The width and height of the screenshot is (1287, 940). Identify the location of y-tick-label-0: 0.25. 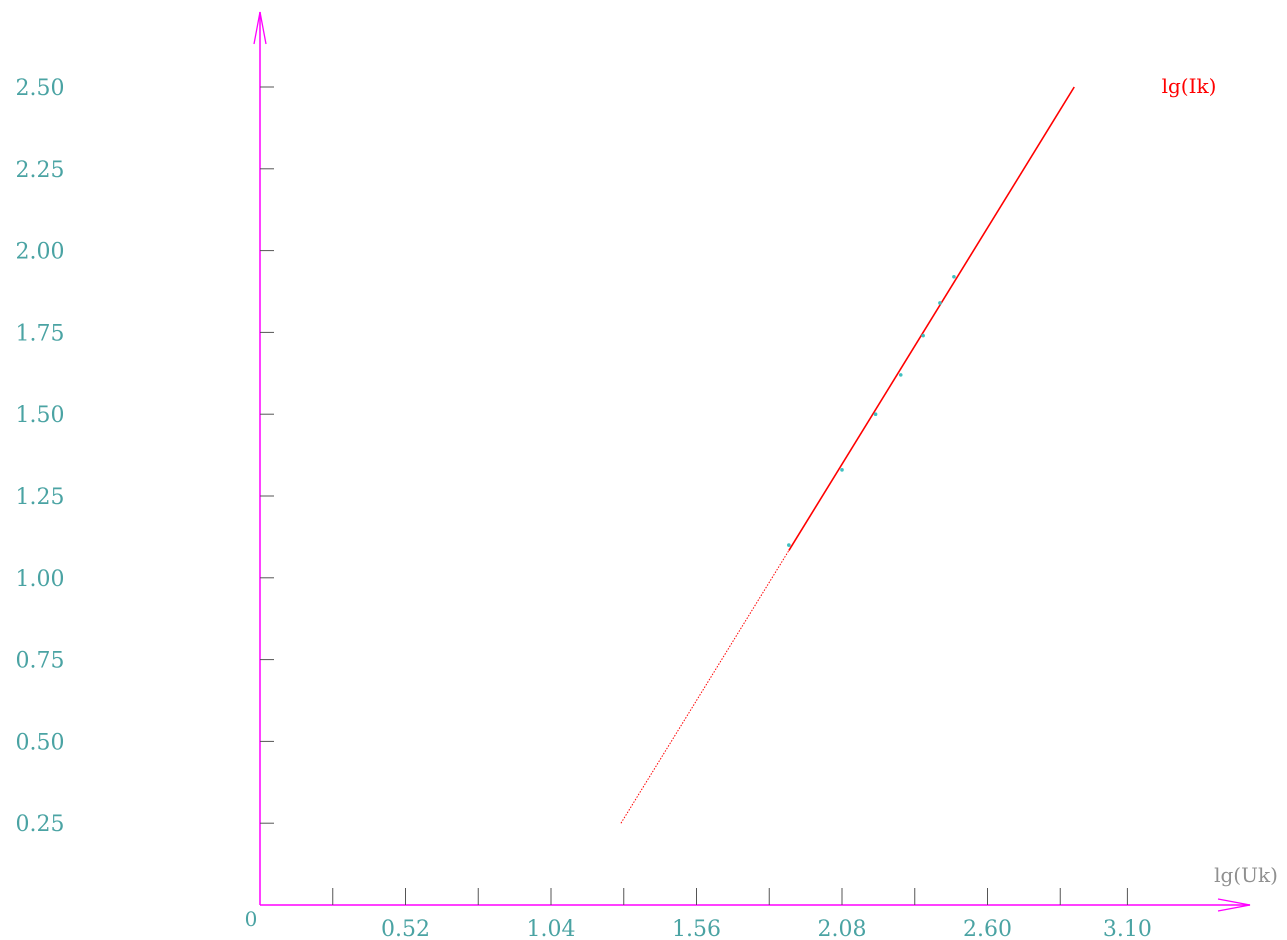
(40, 824).